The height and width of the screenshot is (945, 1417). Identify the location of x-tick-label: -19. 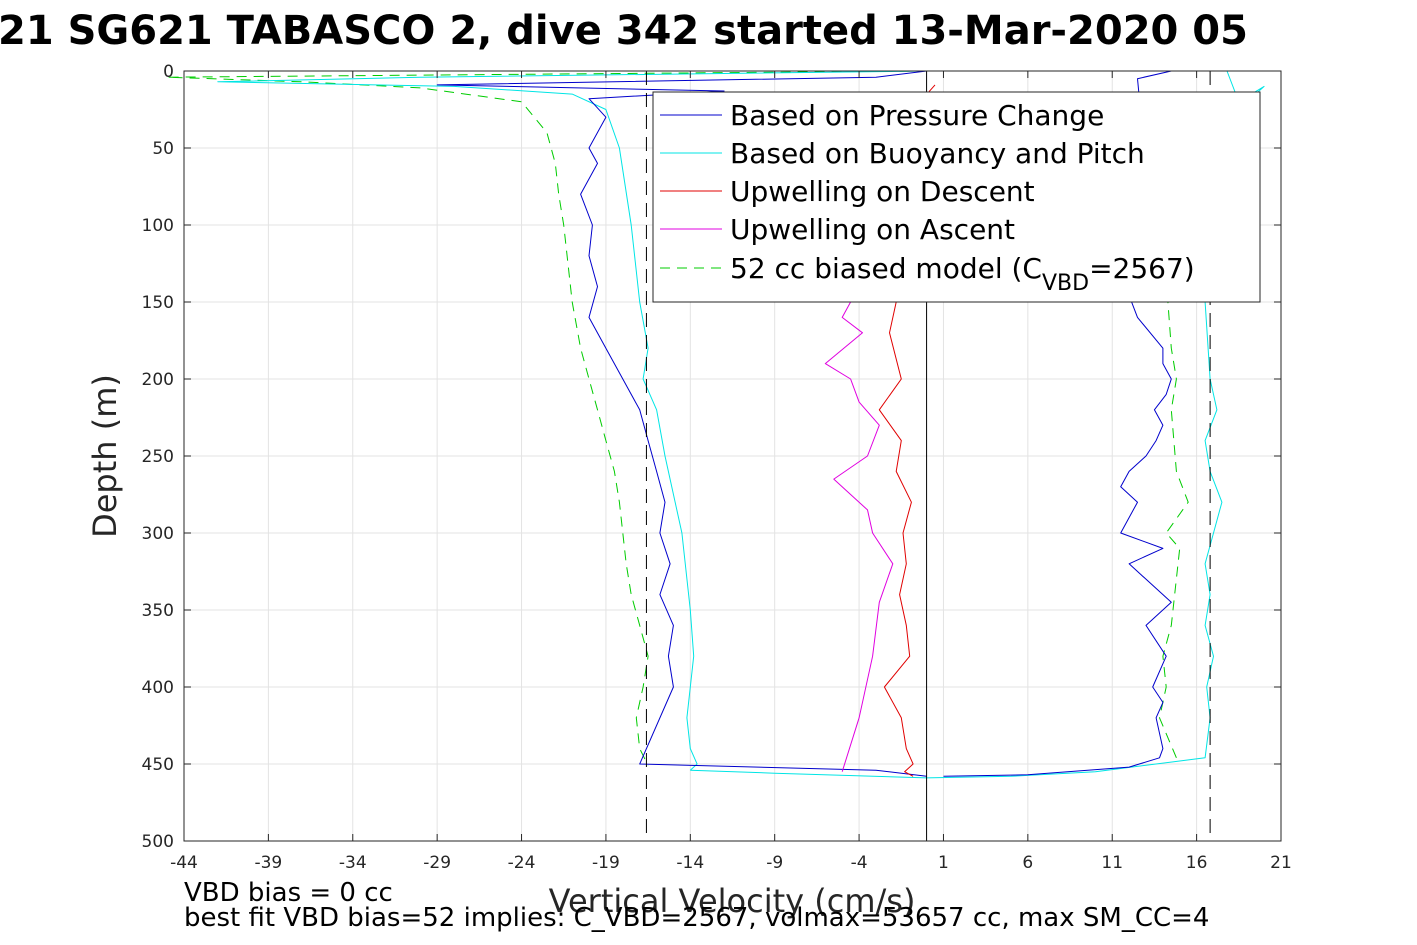
(606, 863).